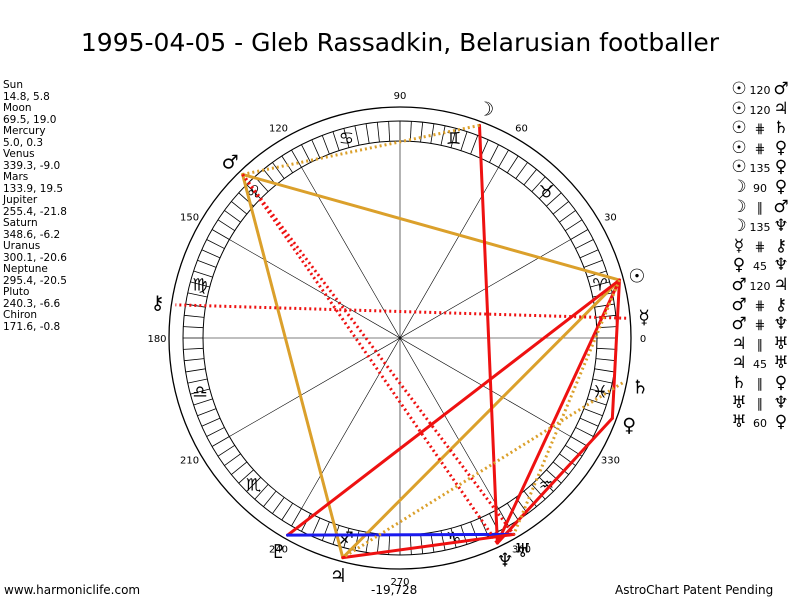 The image size is (800, 600). I want to click on aspect-type: 60, so click(760, 424).